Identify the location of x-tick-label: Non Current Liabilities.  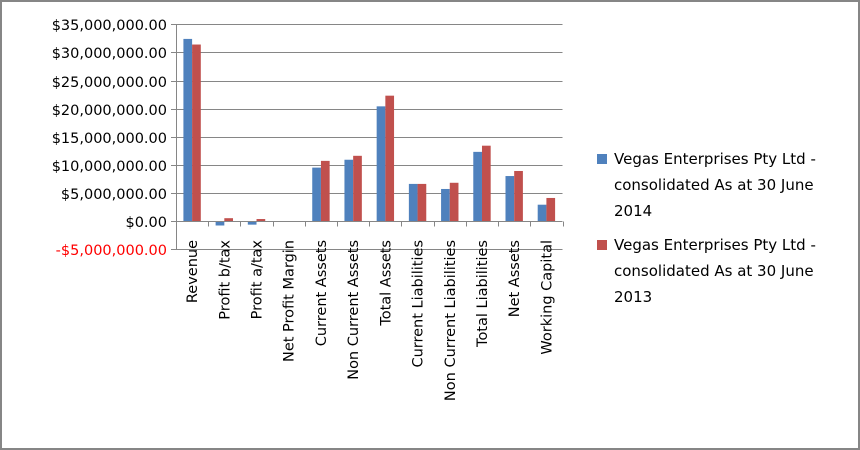
(451, 320).